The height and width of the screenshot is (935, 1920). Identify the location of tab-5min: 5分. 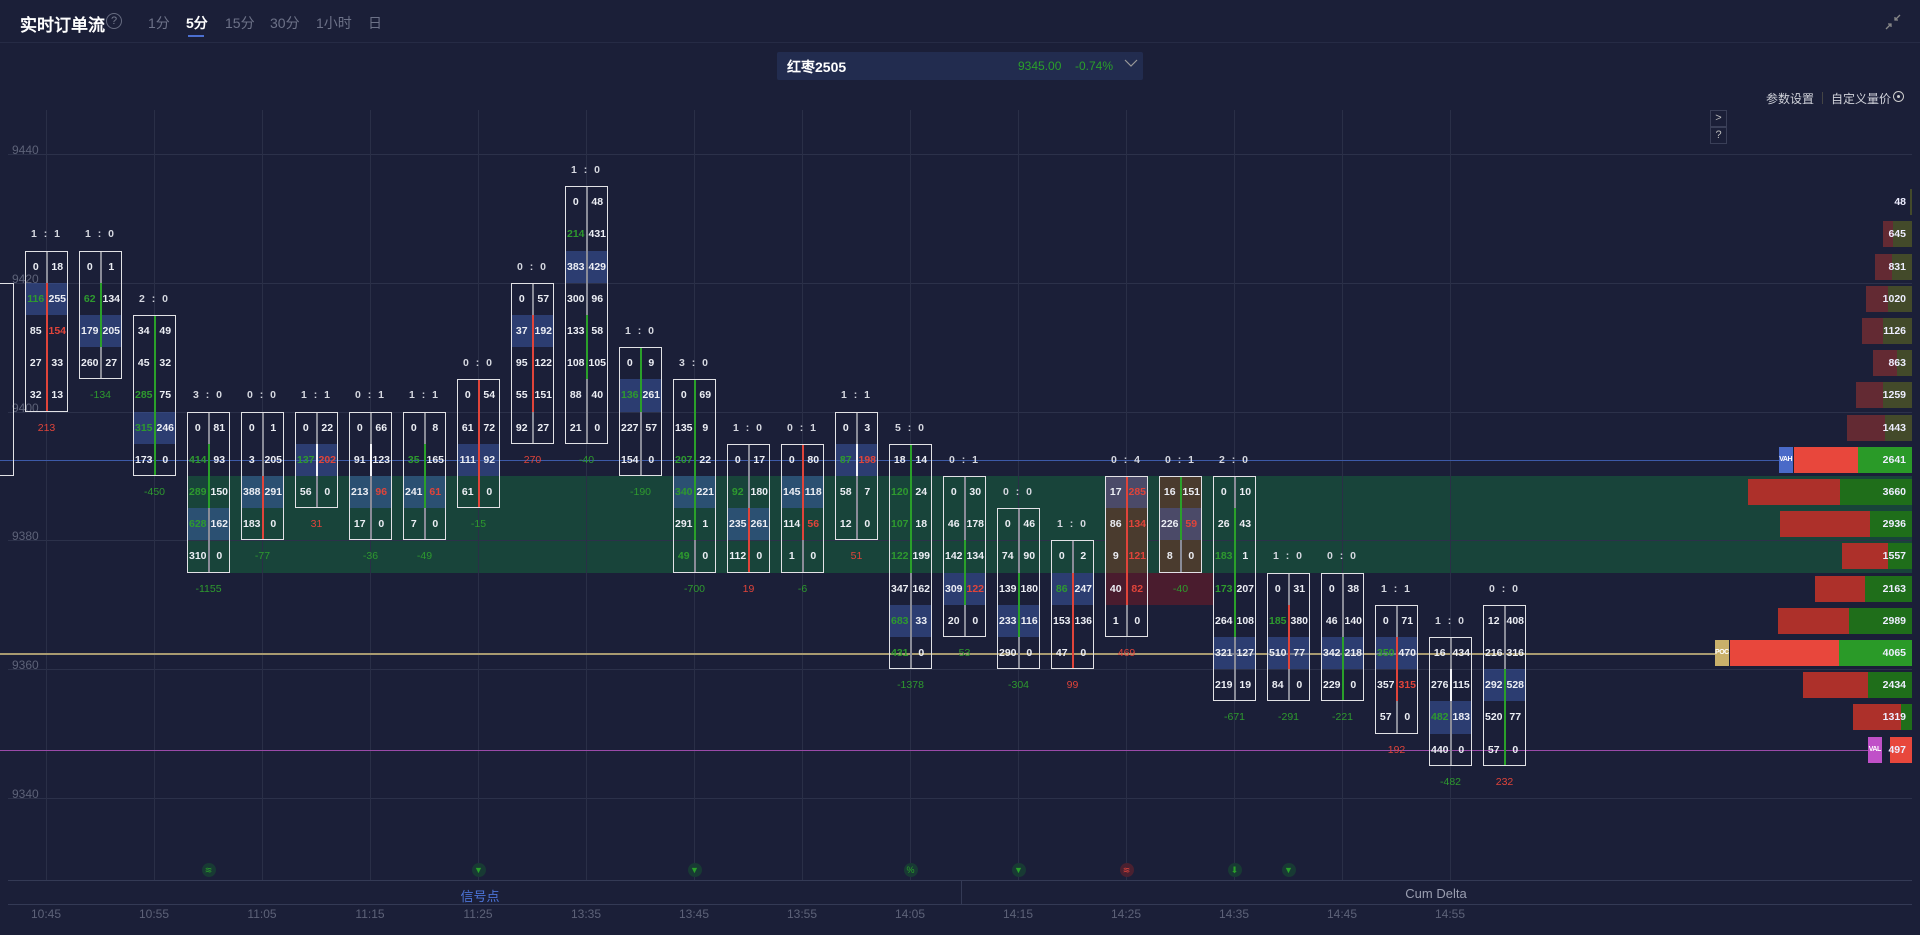
(197, 23).